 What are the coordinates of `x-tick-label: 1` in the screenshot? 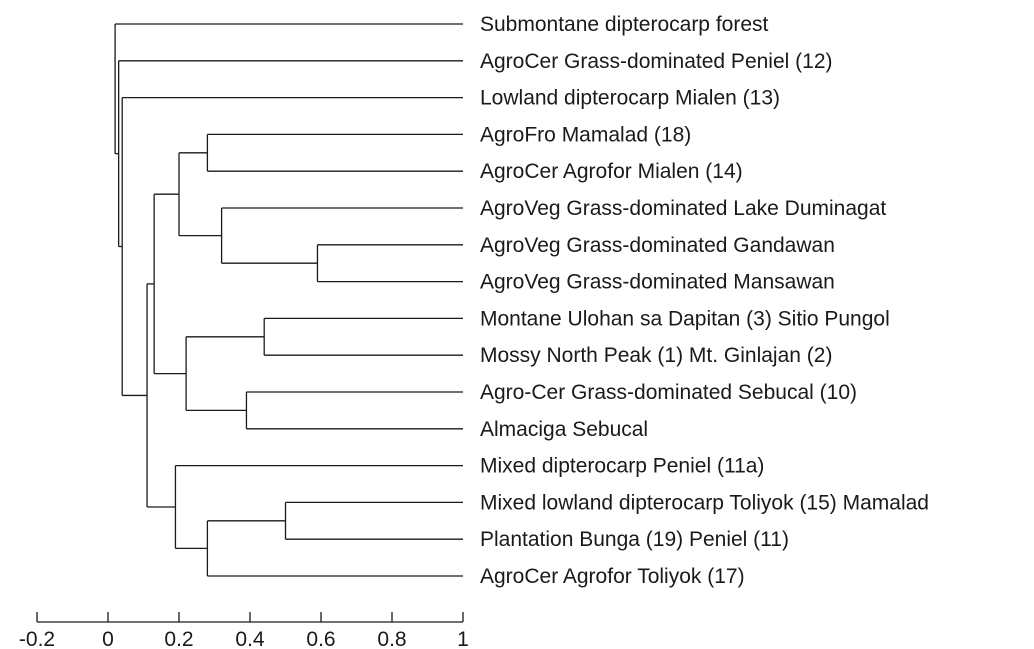 It's located at (463, 638).